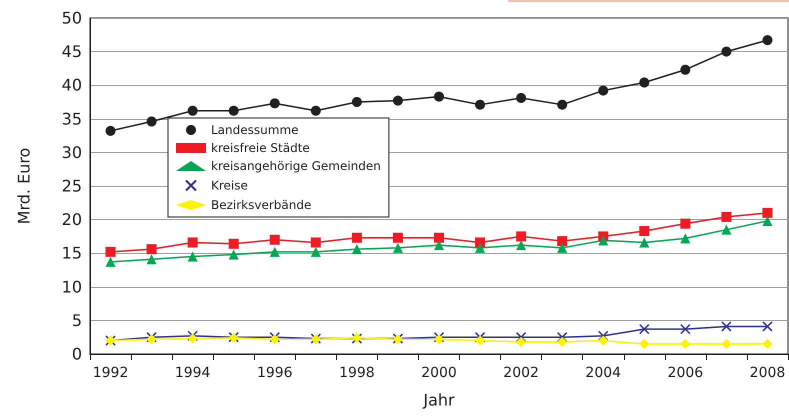 Image resolution: width=789 pixels, height=419 pixels. What do you see at coordinates (72, 85) in the screenshot?
I see `y-tick-label: 40` at bounding box center [72, 85].